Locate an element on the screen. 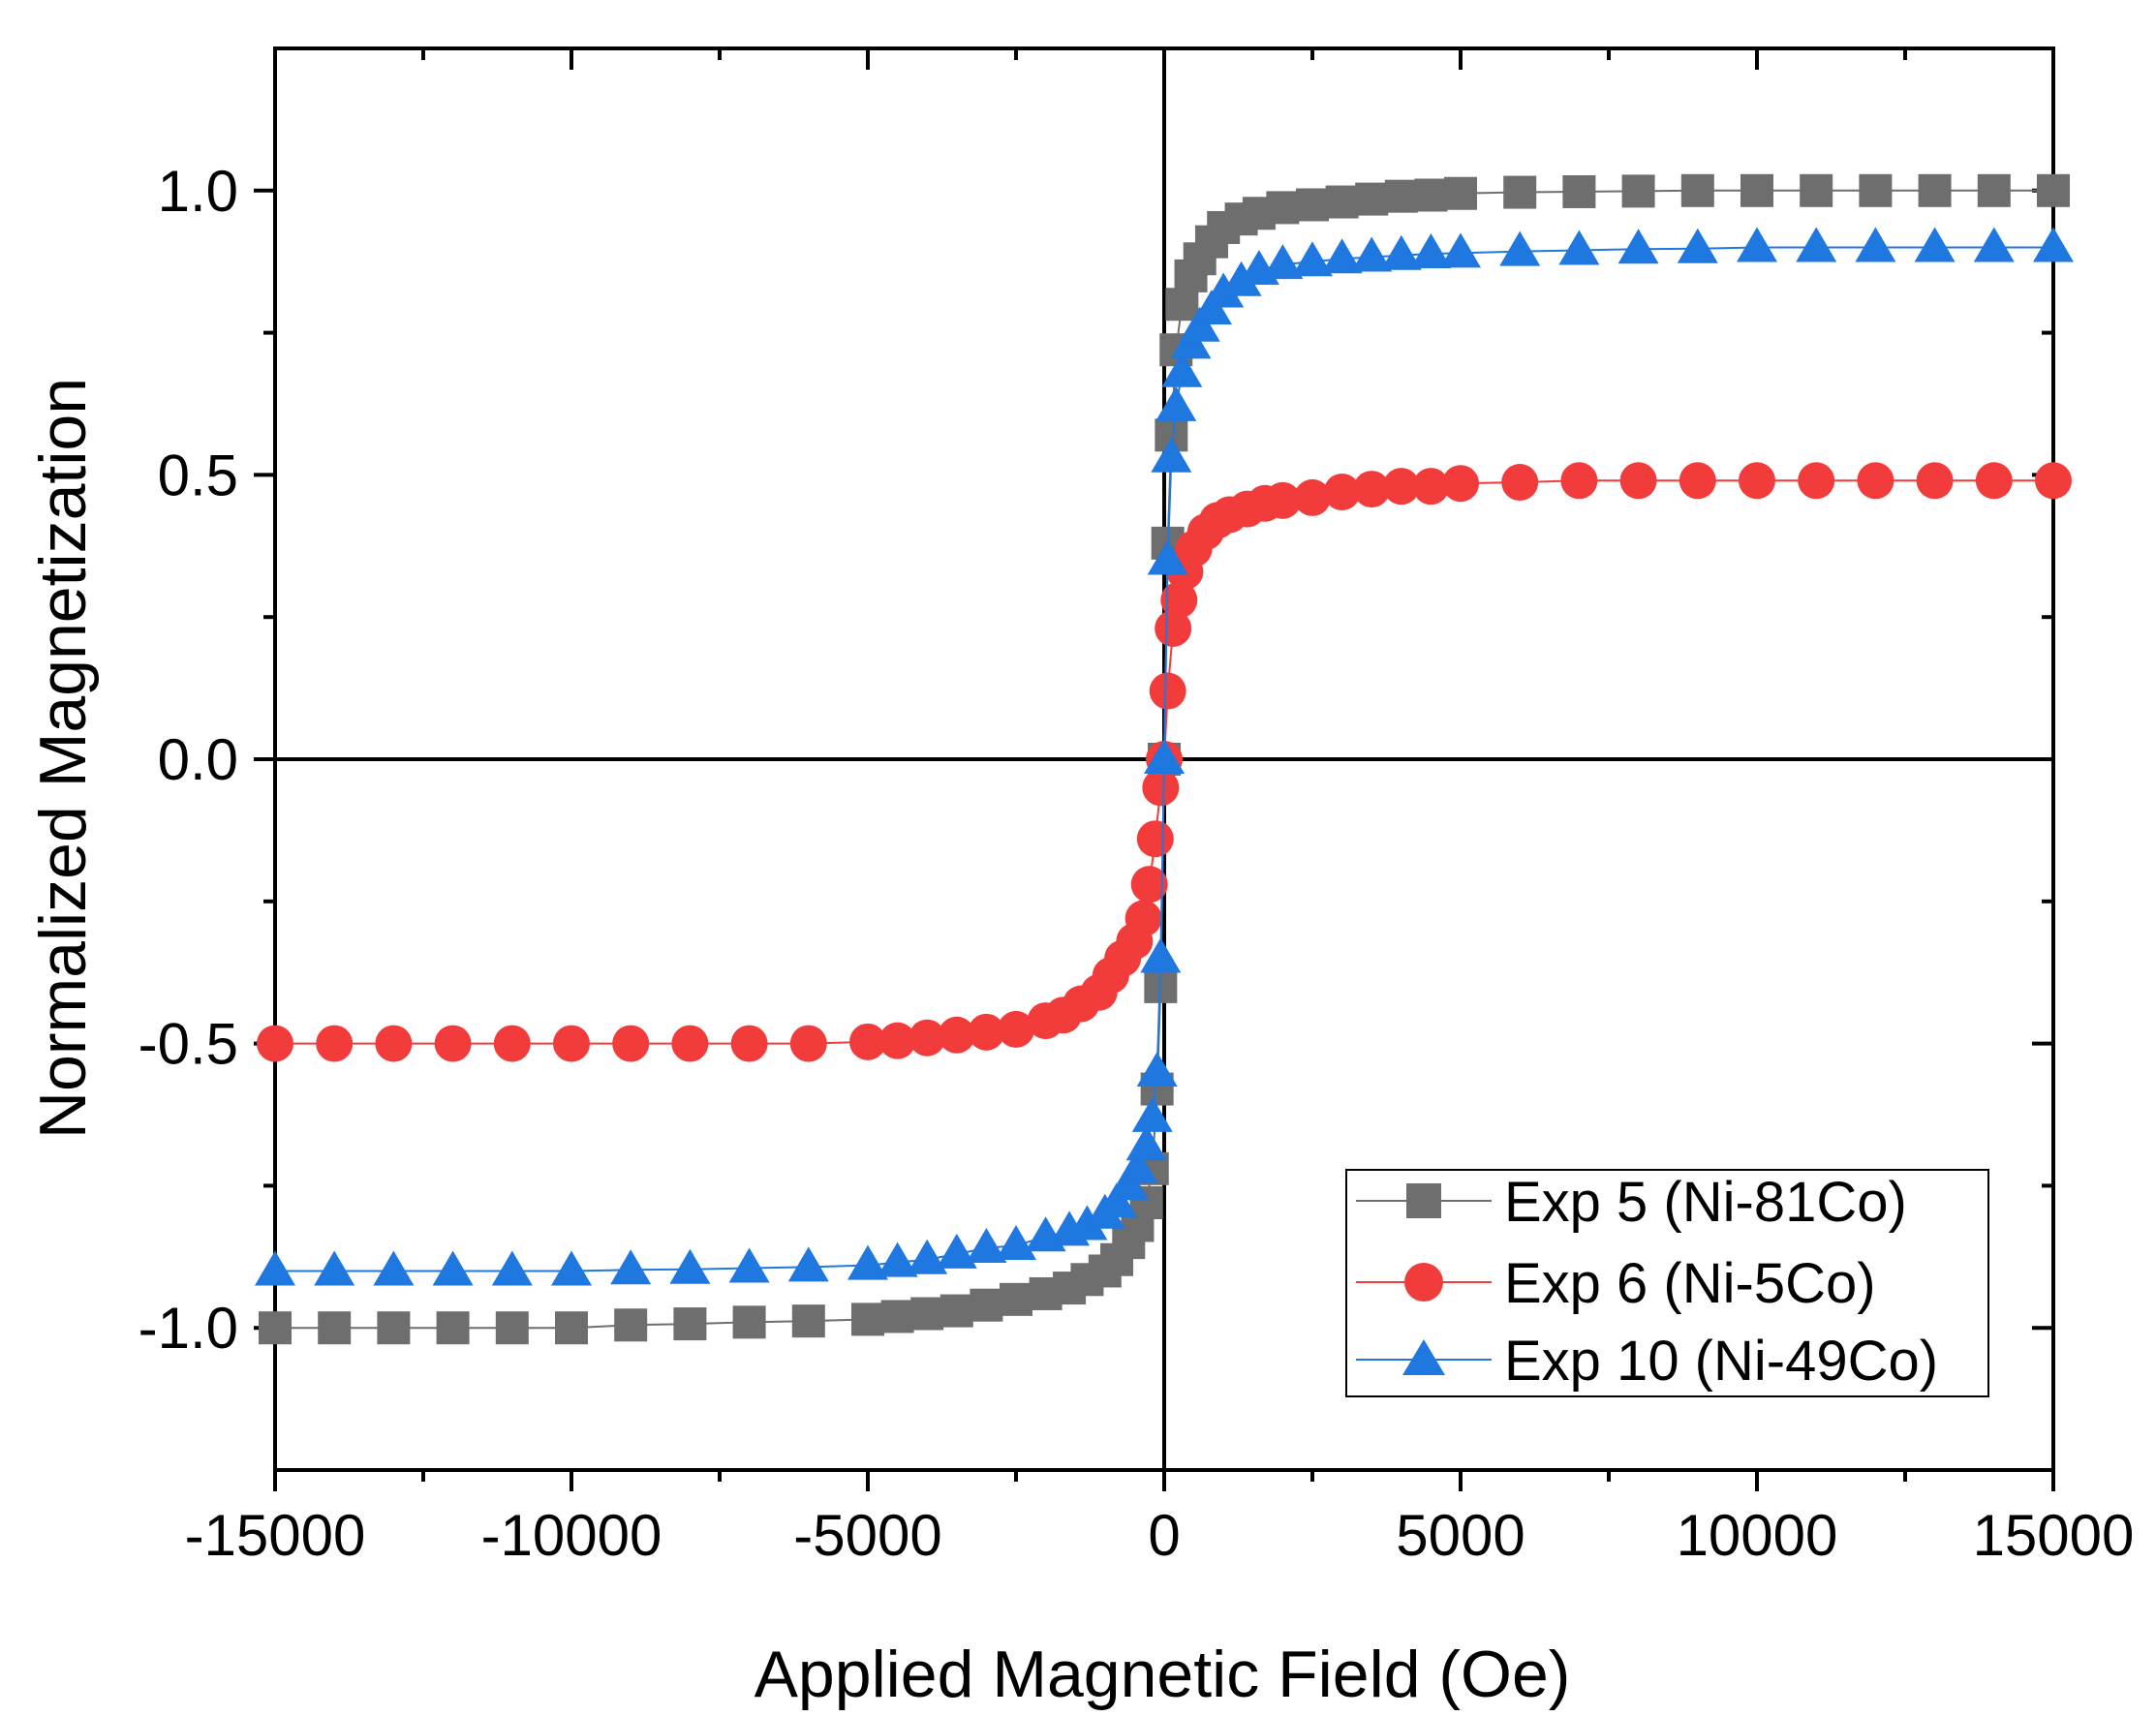 Image resolution: width=2156 pixels, height=1716 pixels. x-tick-label: -10000 is located at coordinates (571, 1535).